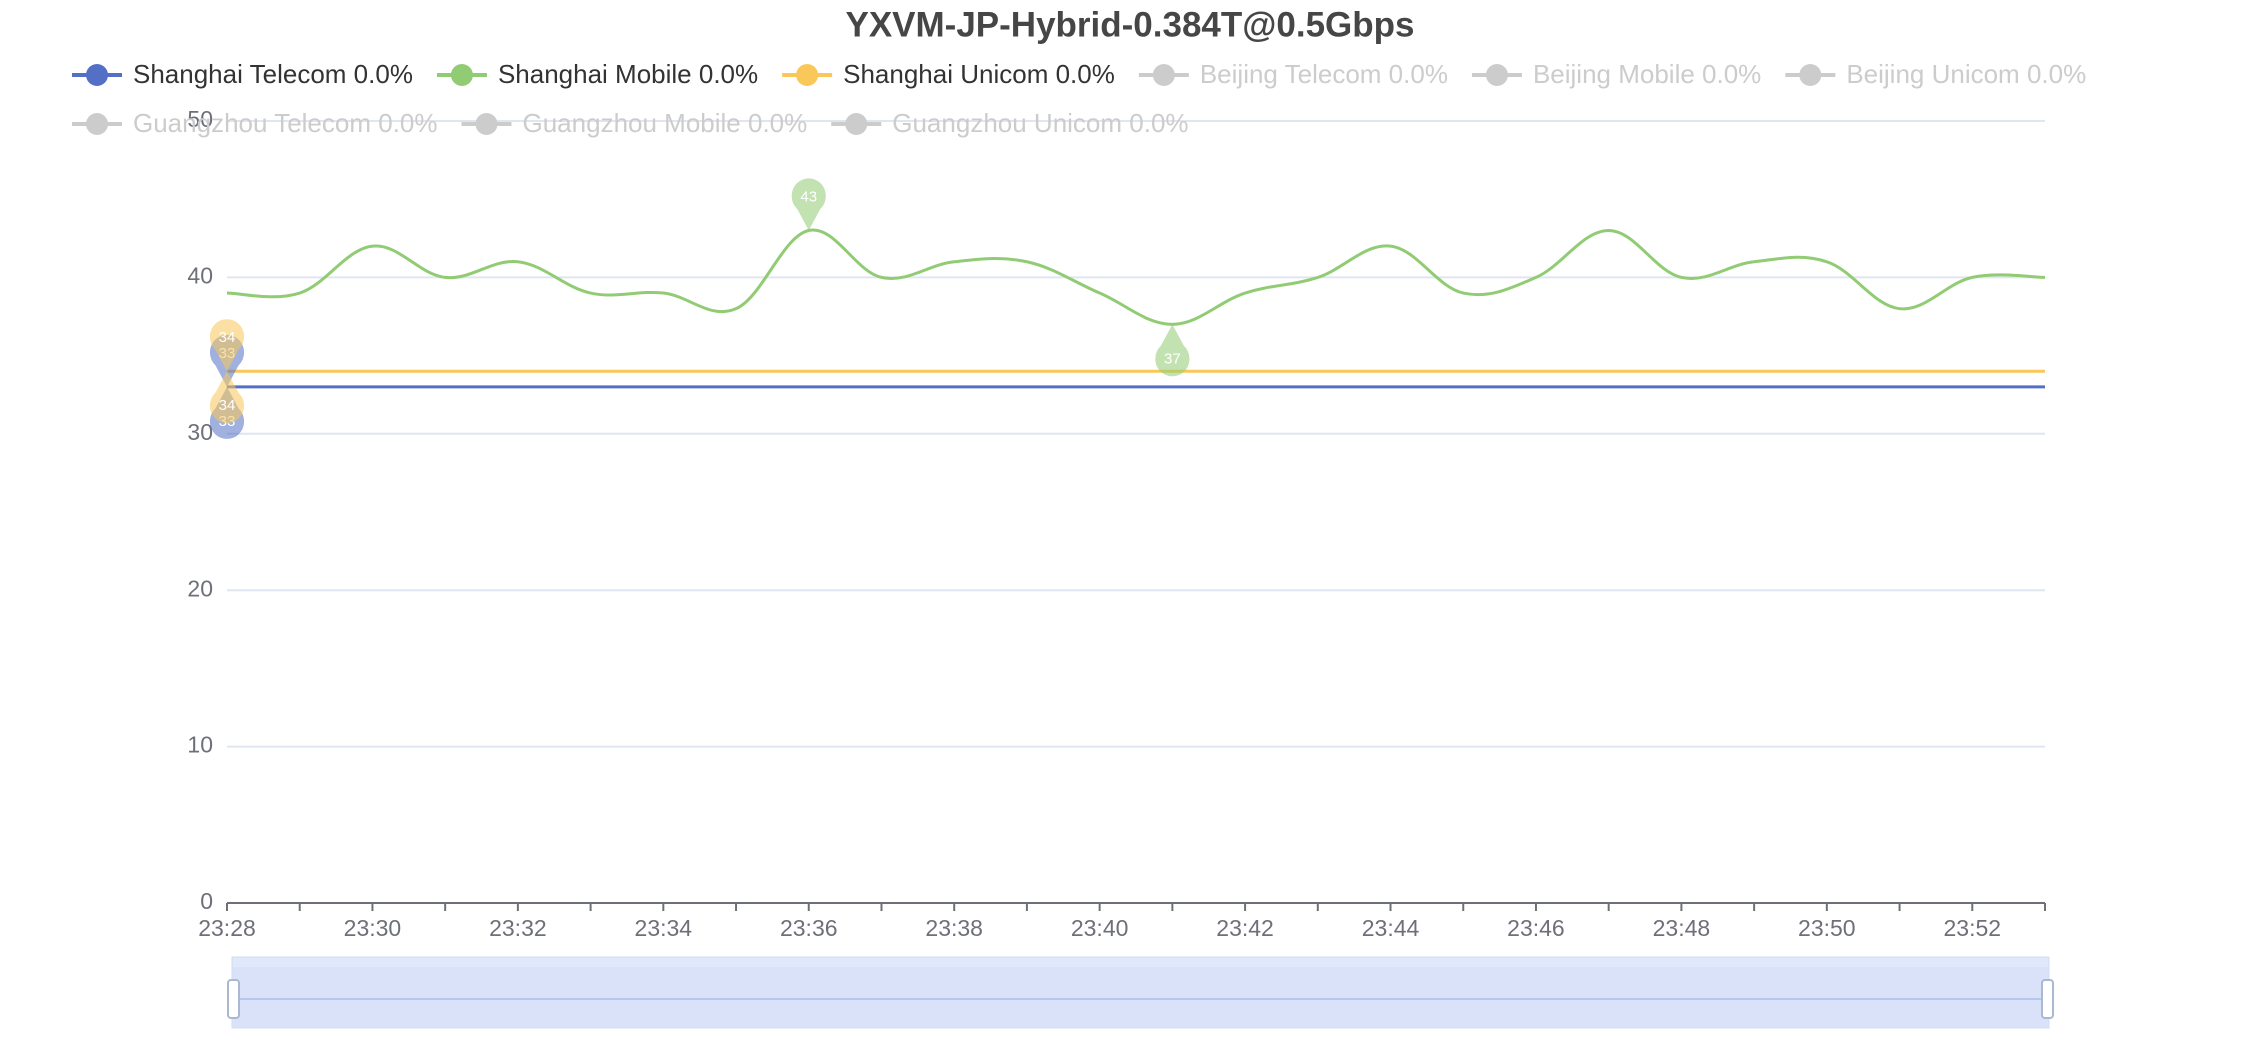  I want to click on y-tick-label: 10, so click(200, 745).